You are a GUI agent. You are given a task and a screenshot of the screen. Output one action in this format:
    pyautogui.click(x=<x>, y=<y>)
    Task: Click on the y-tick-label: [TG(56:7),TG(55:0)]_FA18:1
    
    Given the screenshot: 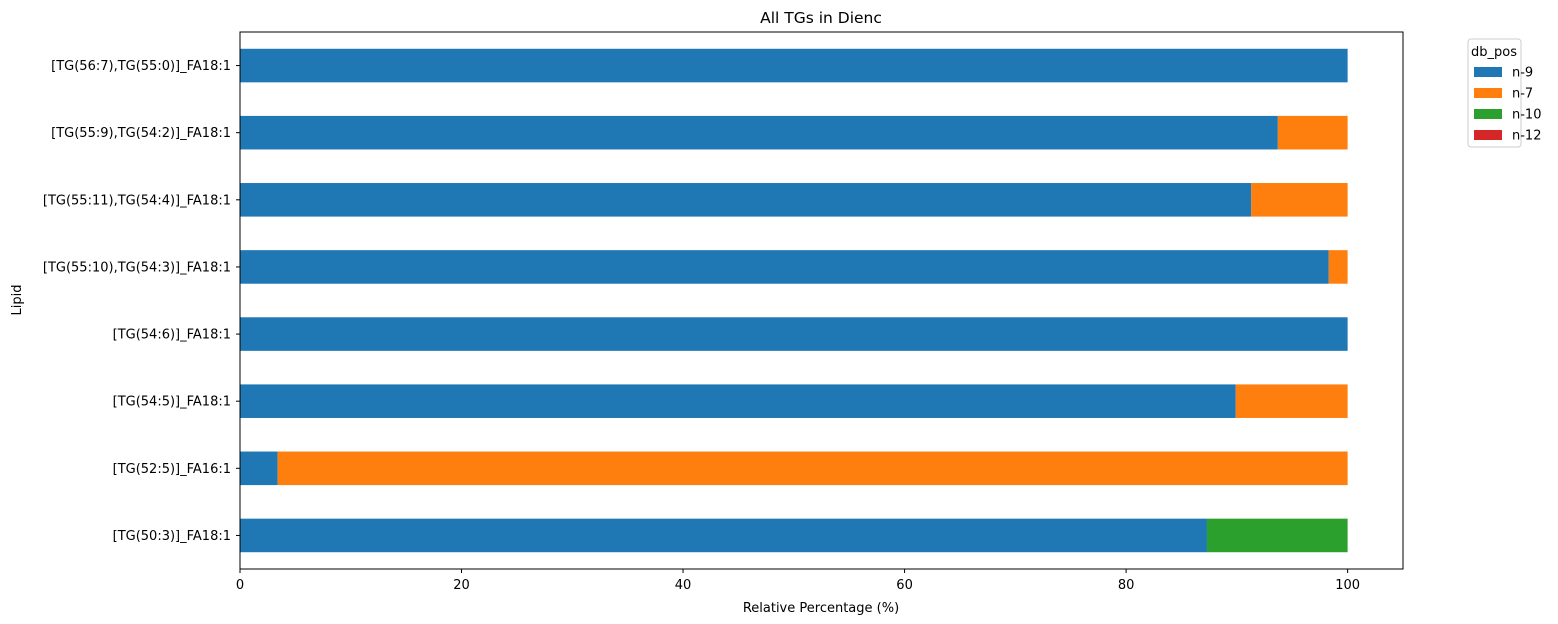 What is the action you would take?
    pyautogui.click(x=141, y=66)
    